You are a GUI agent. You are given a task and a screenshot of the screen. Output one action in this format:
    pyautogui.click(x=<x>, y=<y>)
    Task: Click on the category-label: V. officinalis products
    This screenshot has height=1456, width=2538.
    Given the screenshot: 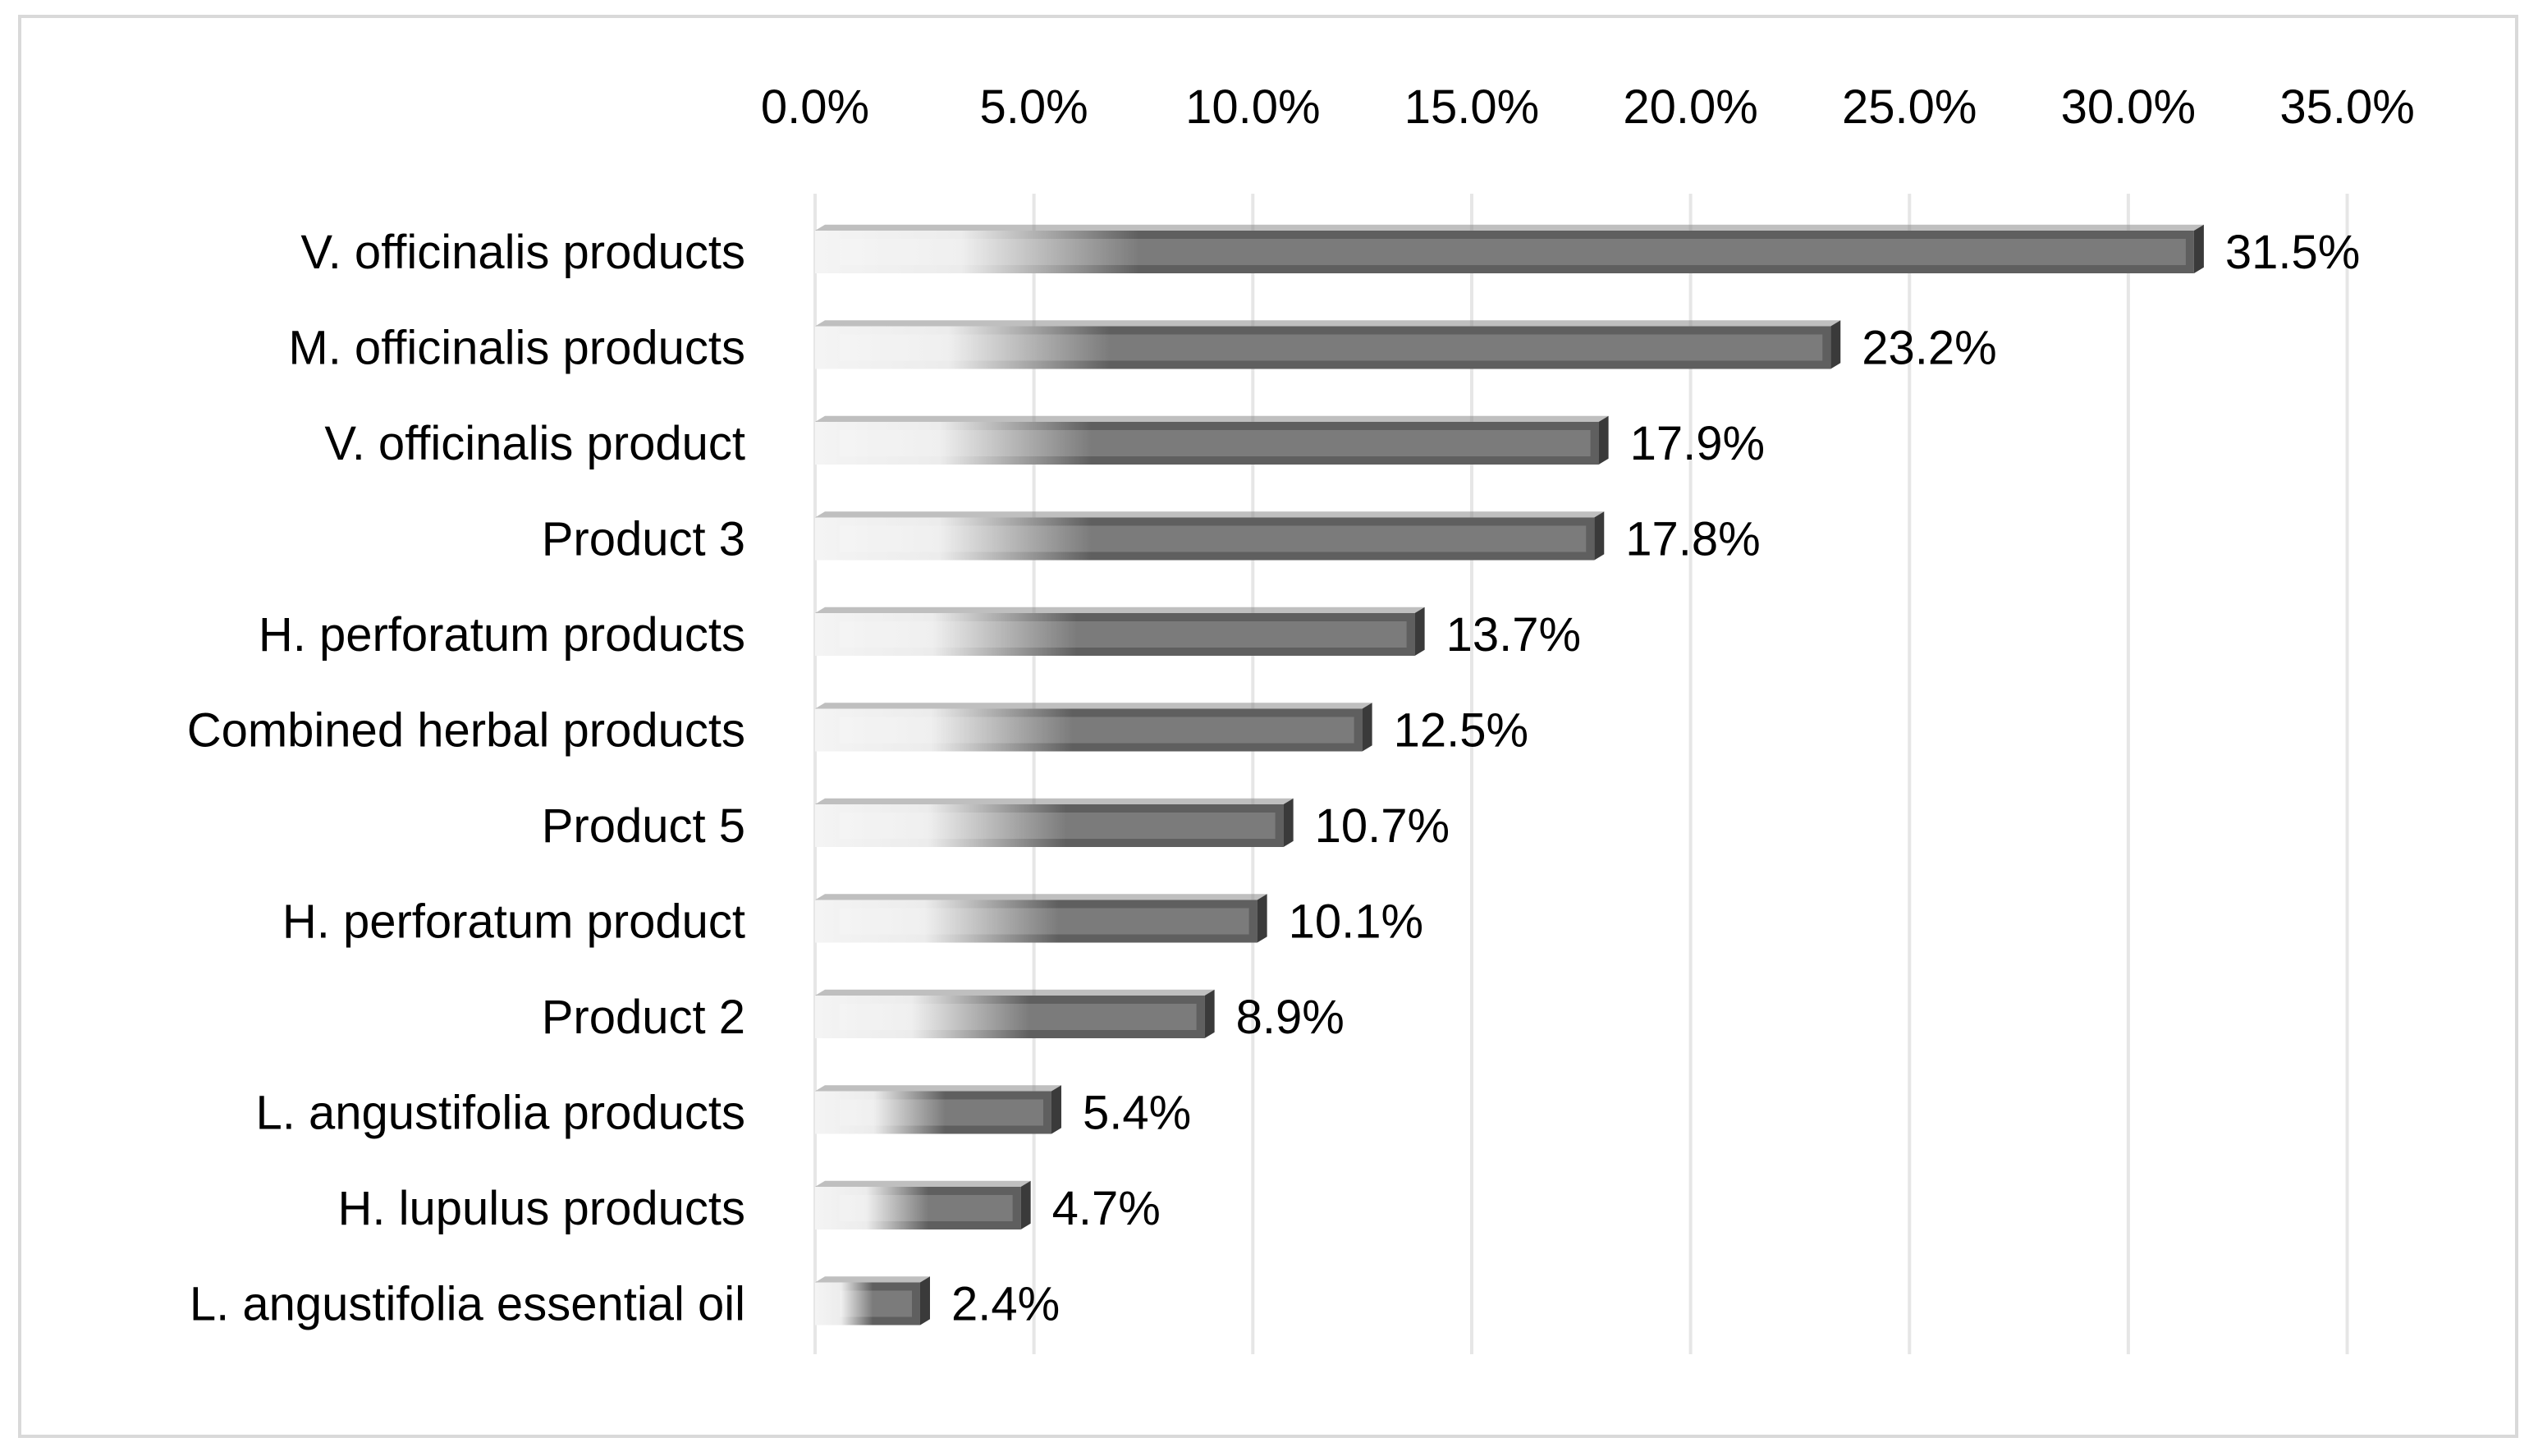 What is the action you would take?
    pyautogui.click(x=522, y=252)
    